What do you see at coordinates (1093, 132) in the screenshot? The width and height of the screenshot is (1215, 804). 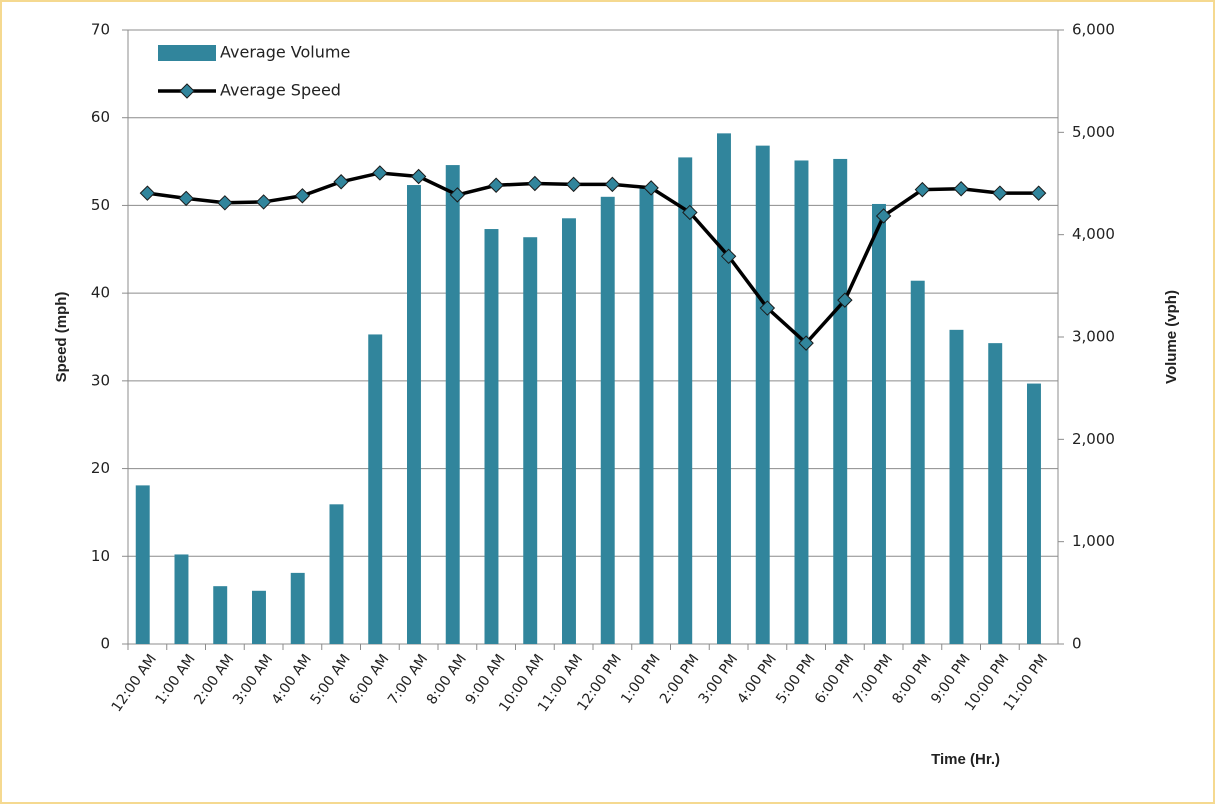 I see `y2-tick-label: 5,000` at bounding box center [1093, 132].